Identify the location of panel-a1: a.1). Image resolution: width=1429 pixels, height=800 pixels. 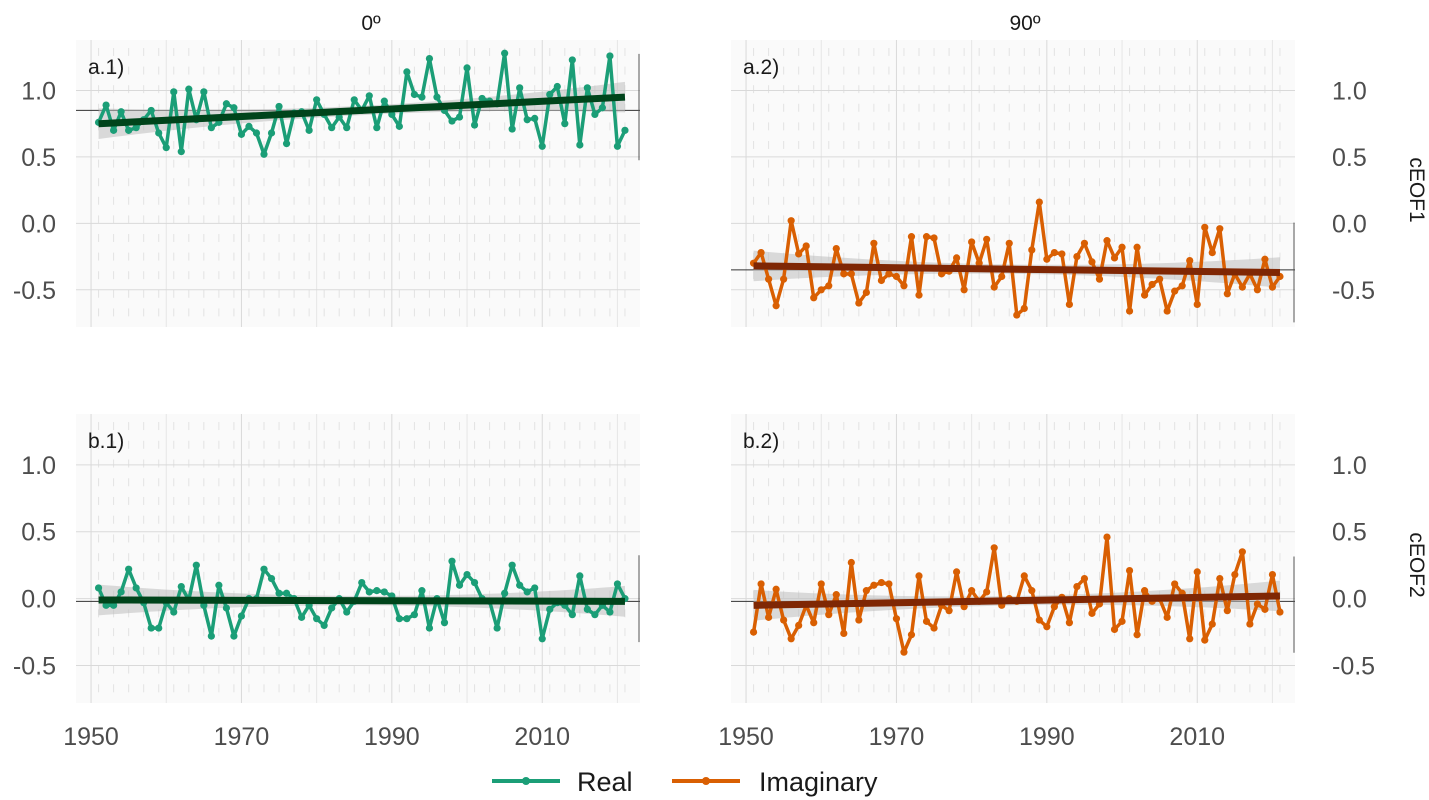
(358, 183).